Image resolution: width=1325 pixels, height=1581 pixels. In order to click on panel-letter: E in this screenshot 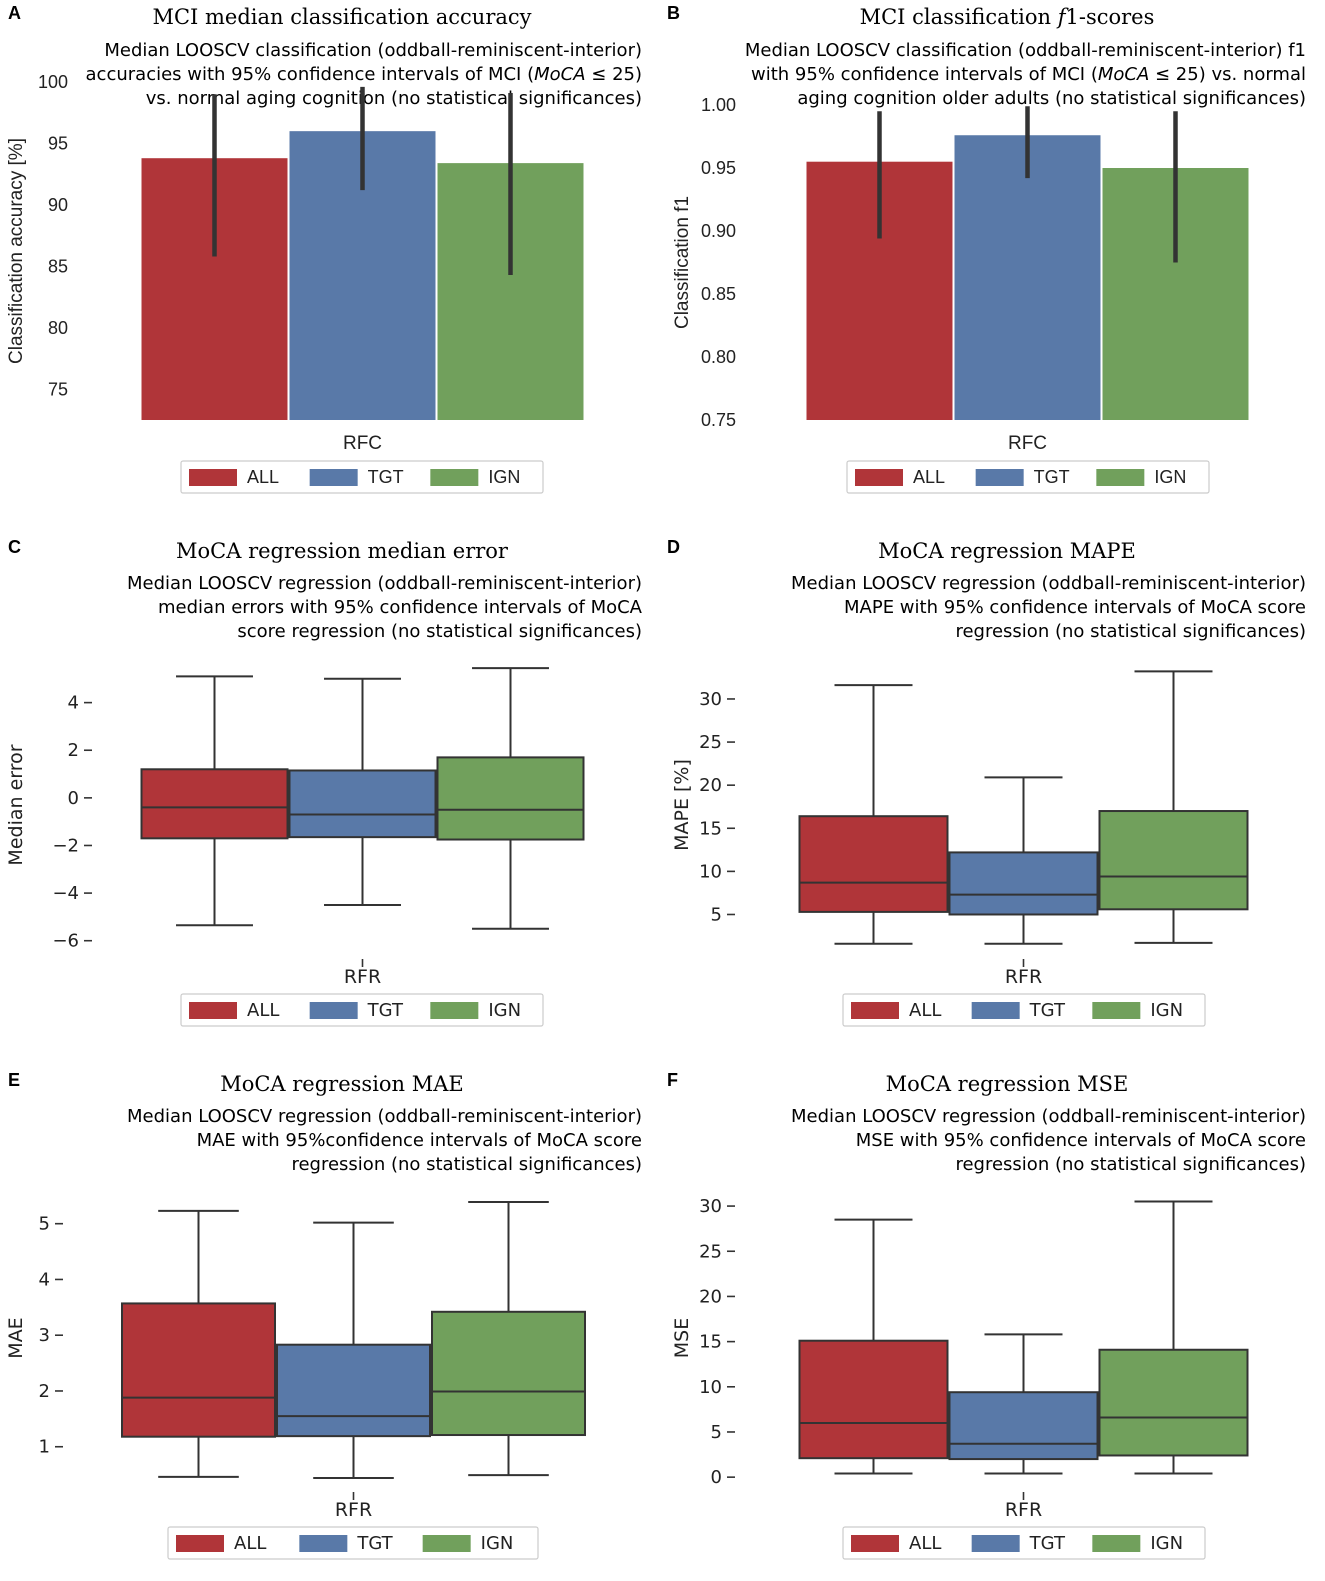, I will do `click(14, 1080)`.